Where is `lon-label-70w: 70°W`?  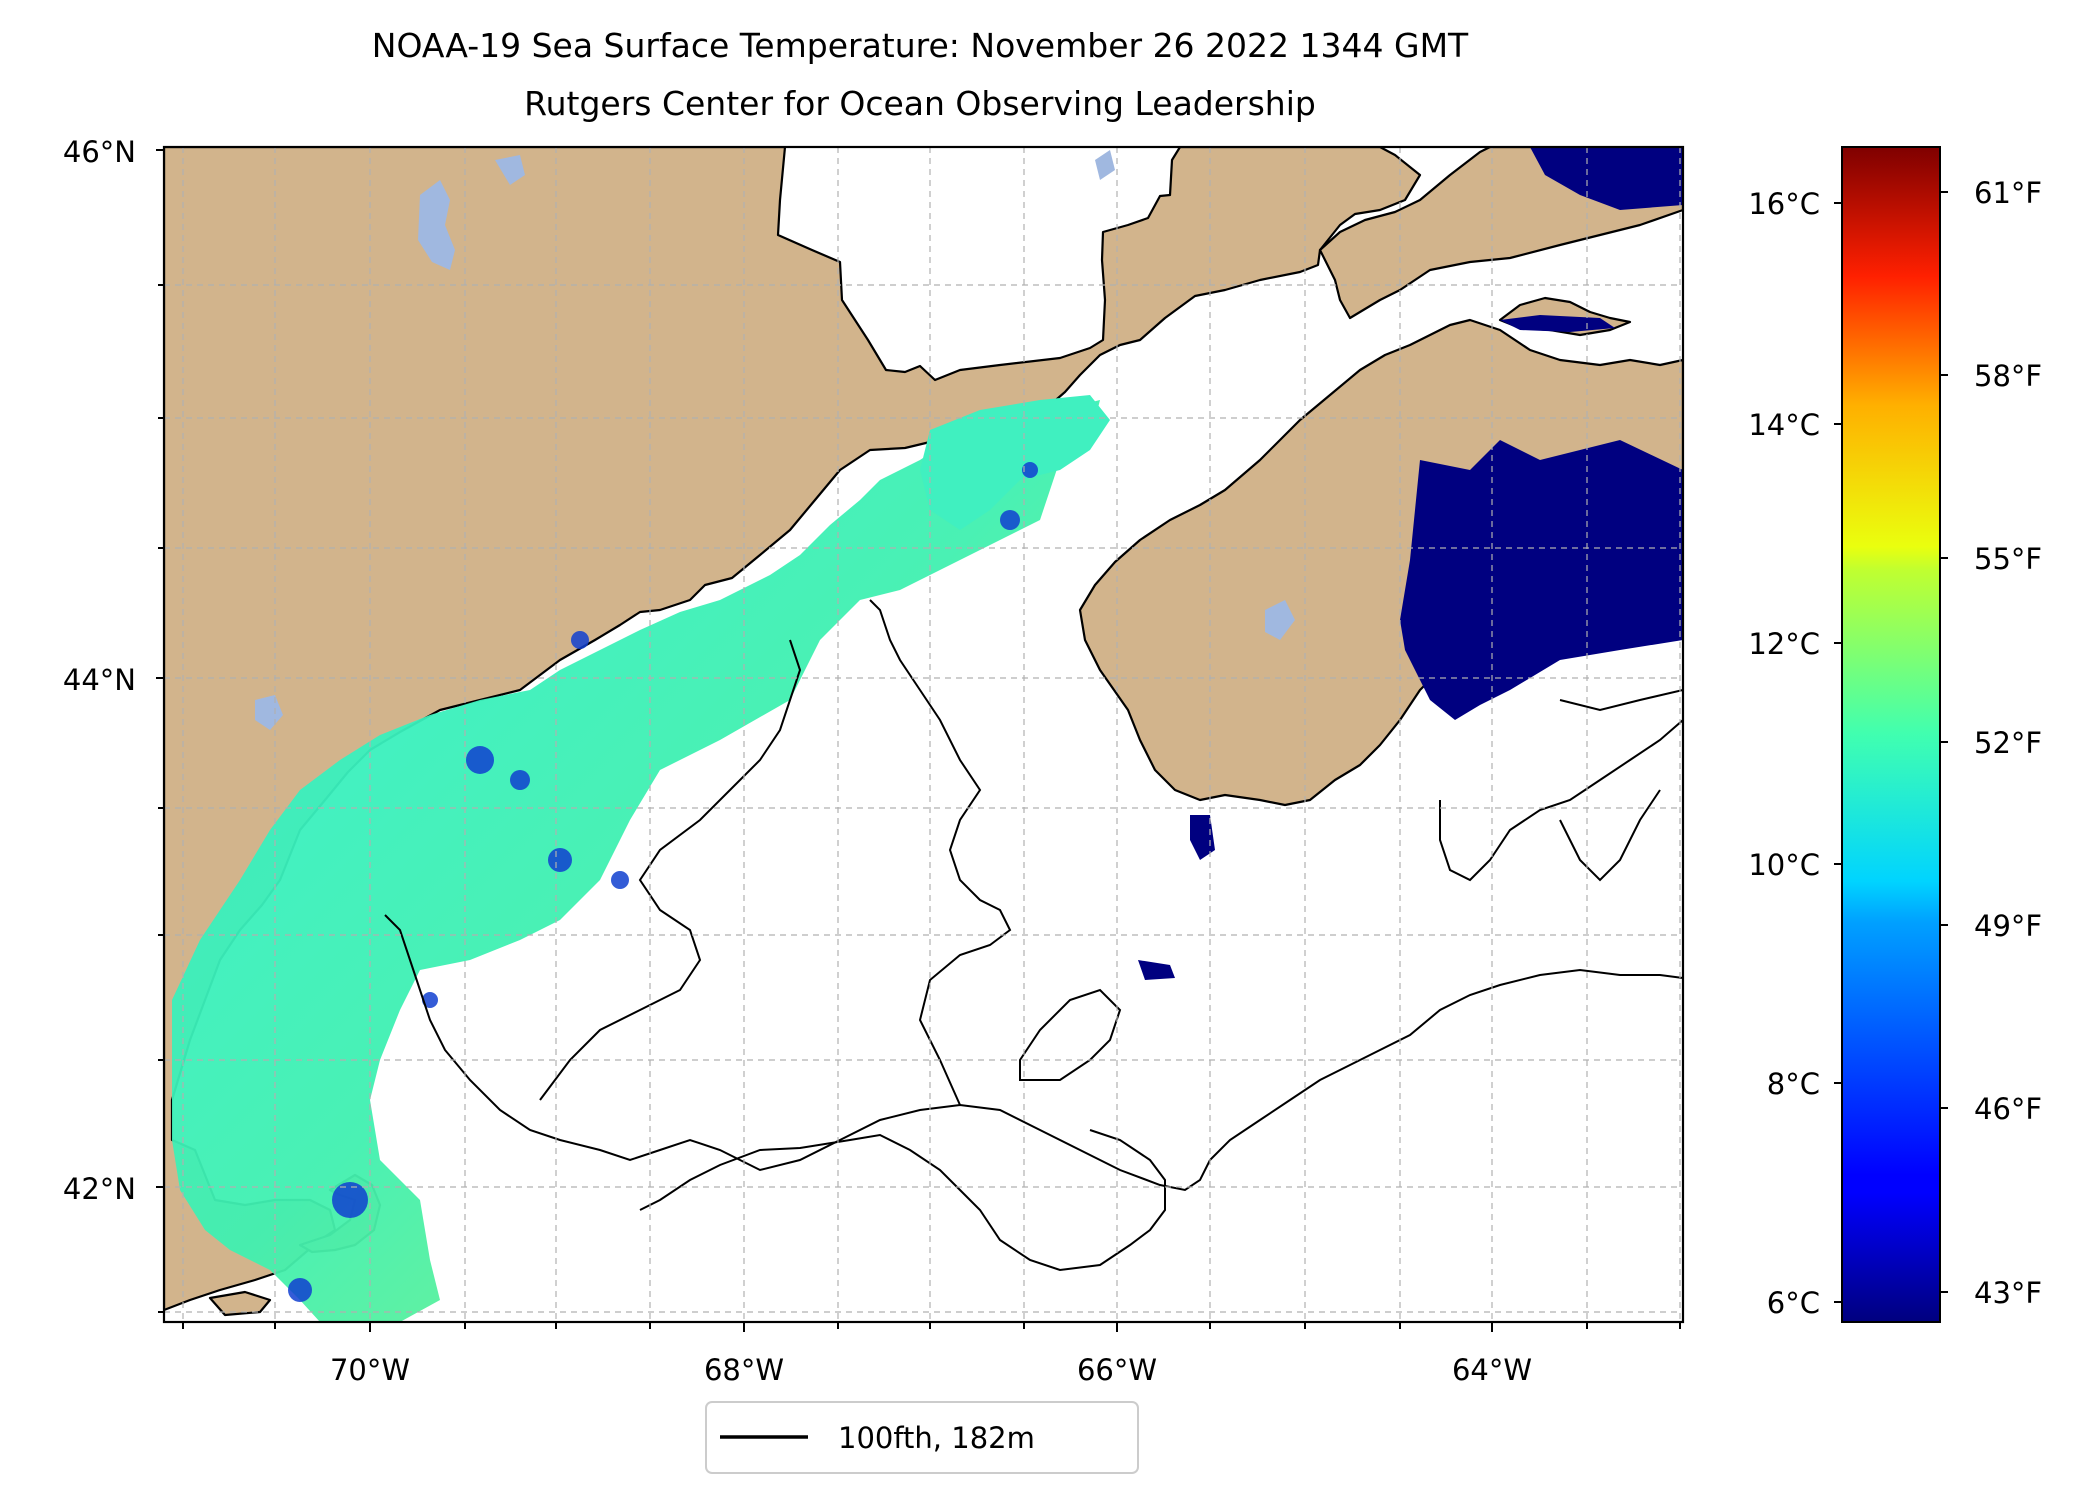 lon-label-70w: 70°W is located at coordinates (370, 1370).